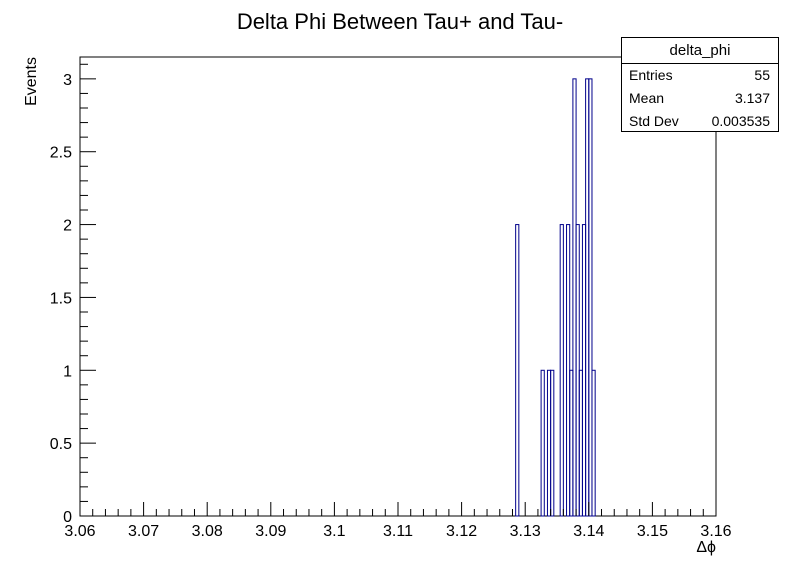 The width and height of the screenshot is (796, 572). Describe the element at coordinates (398, 531) in the screenshot. I see `x-tick-label: 3.11` at that location.